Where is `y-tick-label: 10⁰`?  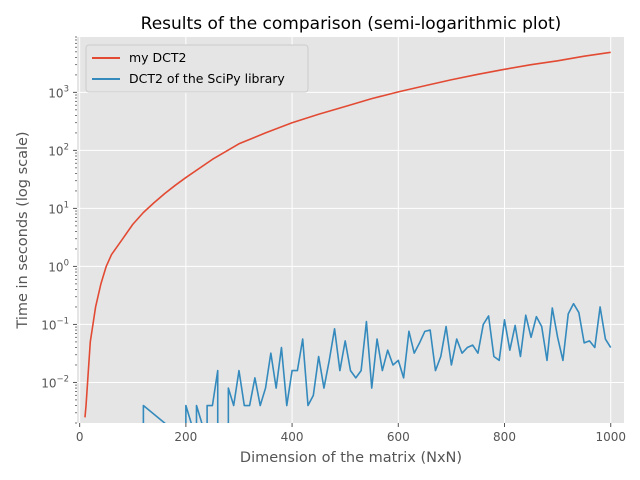 y-tick-label: 10⁰ is located at coordinates (58, 266).